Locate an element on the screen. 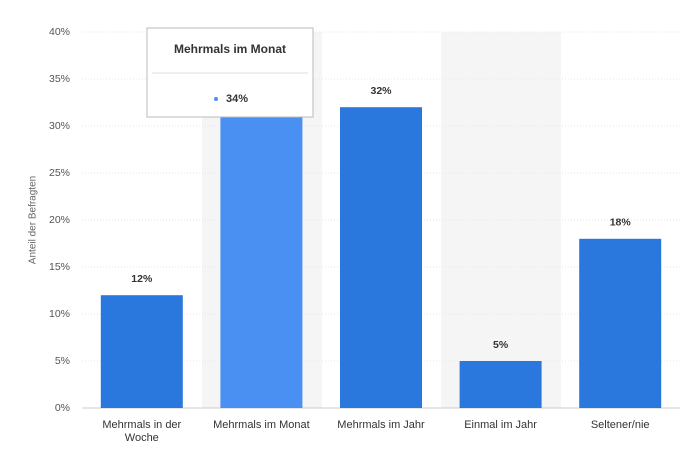 The width and height of the screenshot is (695, 459). x-tick-label: Einmal im Jahr is located at coordinates (500, 425).